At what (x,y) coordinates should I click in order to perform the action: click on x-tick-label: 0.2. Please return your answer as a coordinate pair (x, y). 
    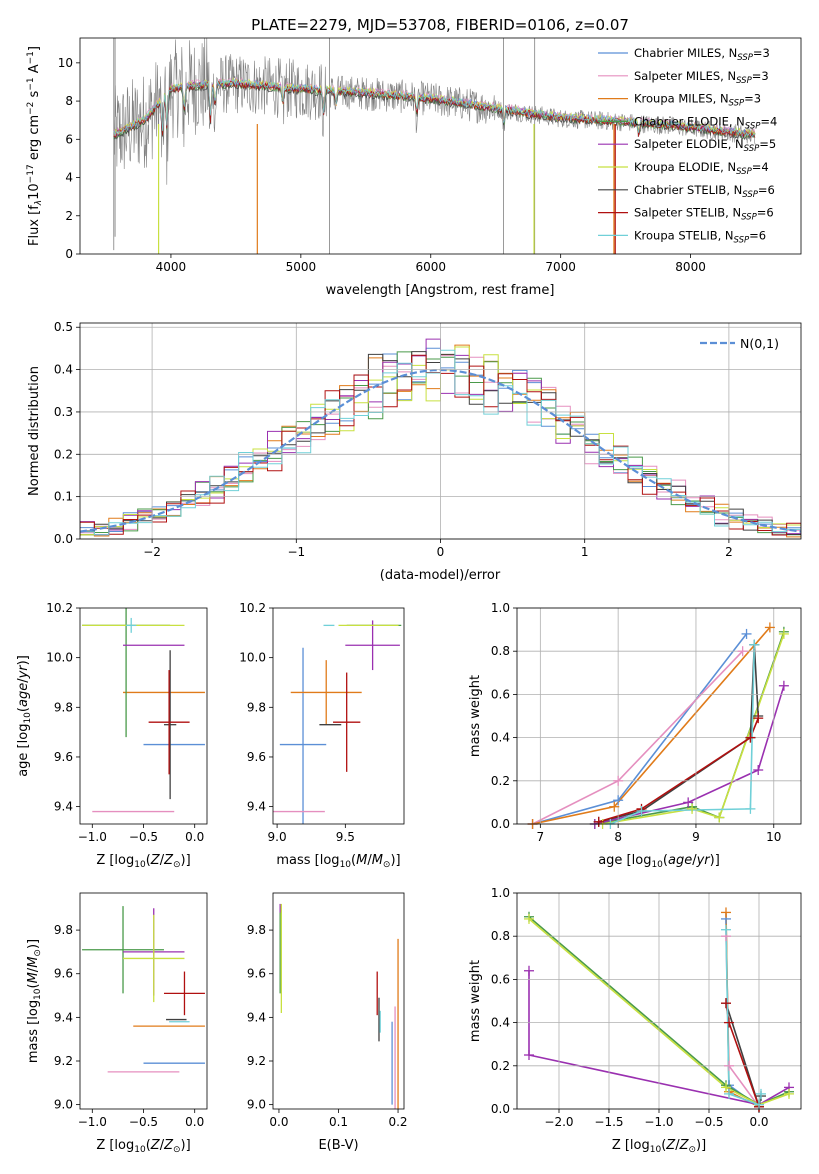
    Looking at the image, I should click on (397, 1122).